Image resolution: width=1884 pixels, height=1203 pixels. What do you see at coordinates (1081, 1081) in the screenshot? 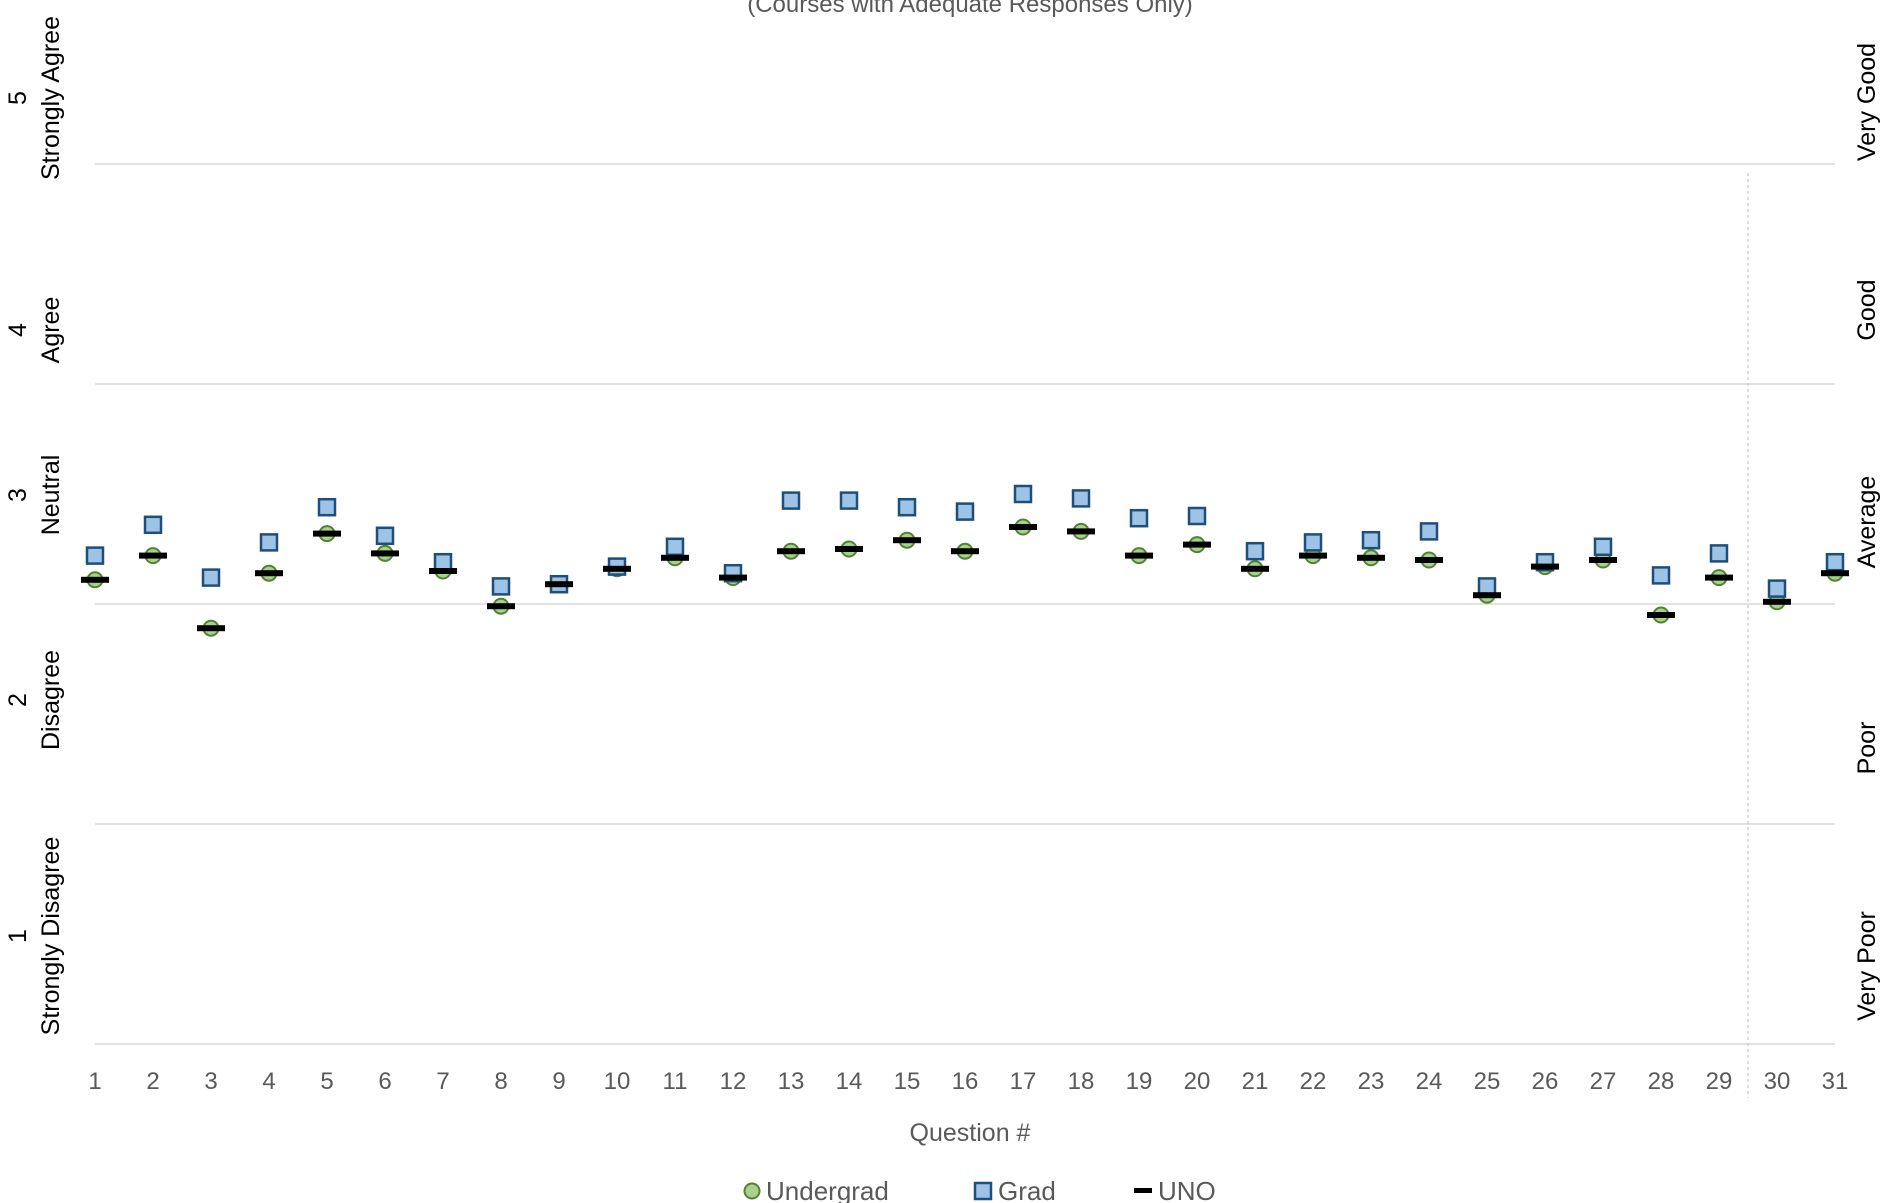
I see `x-tick-label: 18` at bounding box center [1081, 1081].